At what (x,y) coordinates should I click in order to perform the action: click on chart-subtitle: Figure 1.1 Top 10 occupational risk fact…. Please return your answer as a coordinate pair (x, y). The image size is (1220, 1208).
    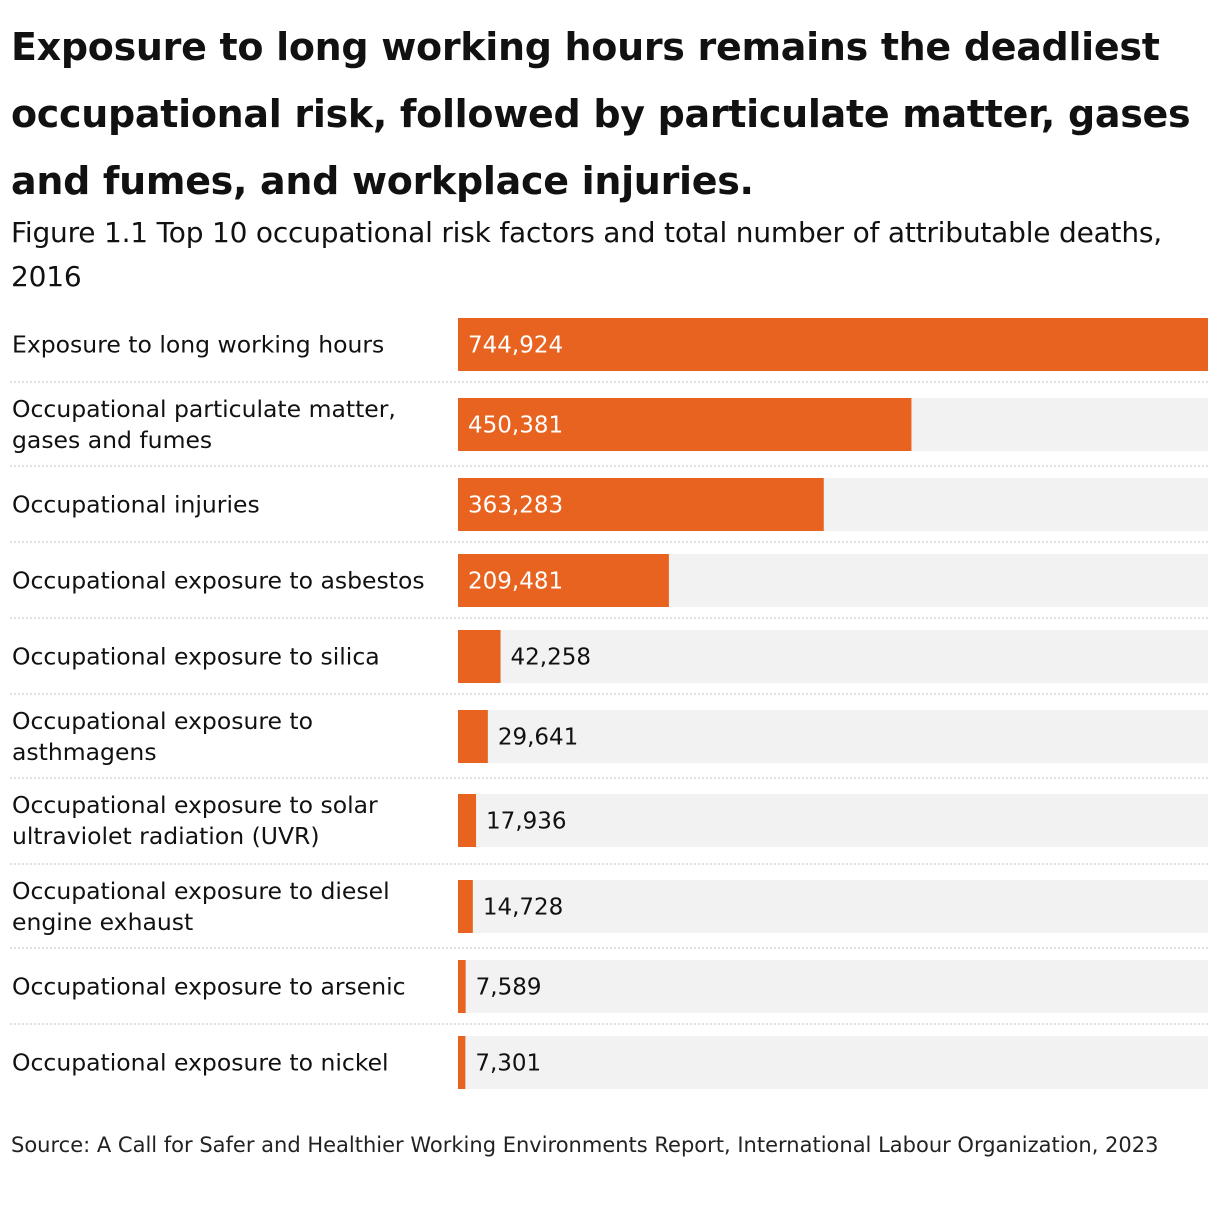
    Looking at the image, I should click on (586, 254).